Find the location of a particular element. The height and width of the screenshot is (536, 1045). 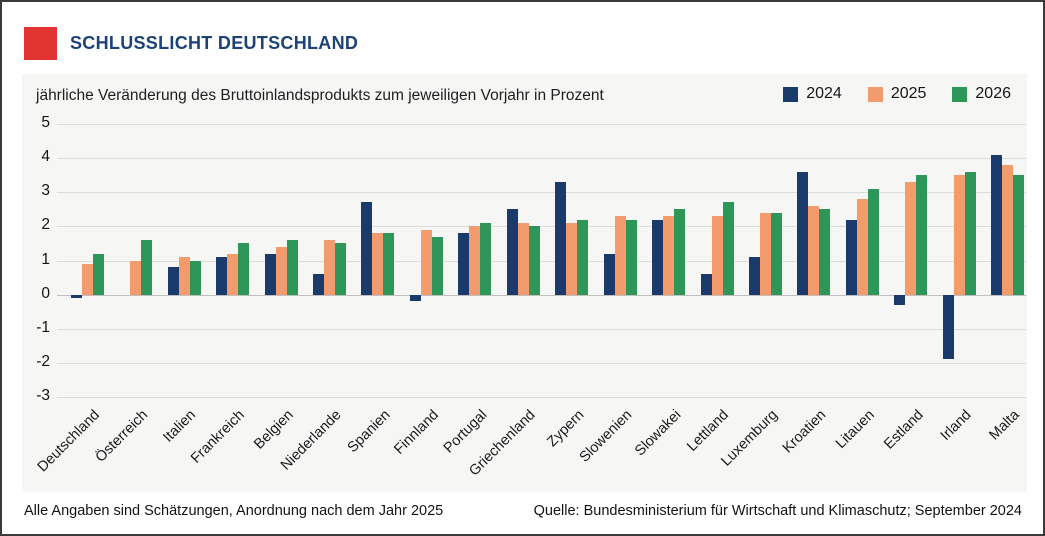

bar-Niederlande-2024 is located at coordinates (318, 284).